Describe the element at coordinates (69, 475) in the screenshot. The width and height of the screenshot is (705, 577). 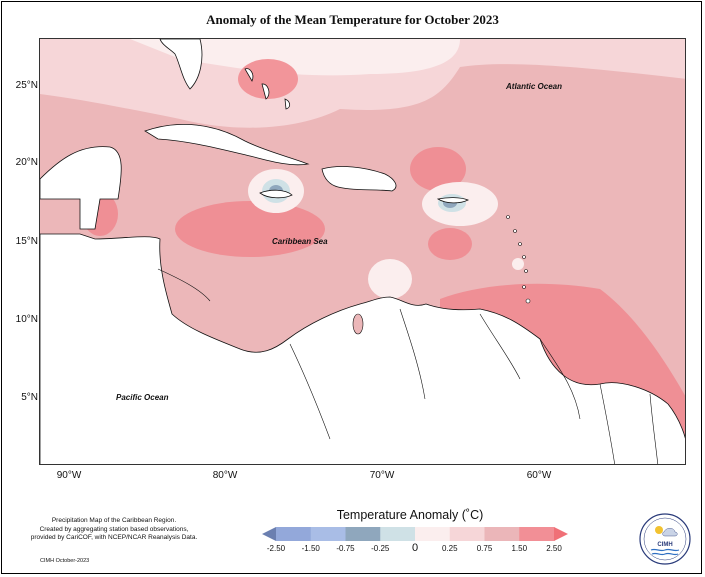
I see `lon-label-90: 90°W` at that location.